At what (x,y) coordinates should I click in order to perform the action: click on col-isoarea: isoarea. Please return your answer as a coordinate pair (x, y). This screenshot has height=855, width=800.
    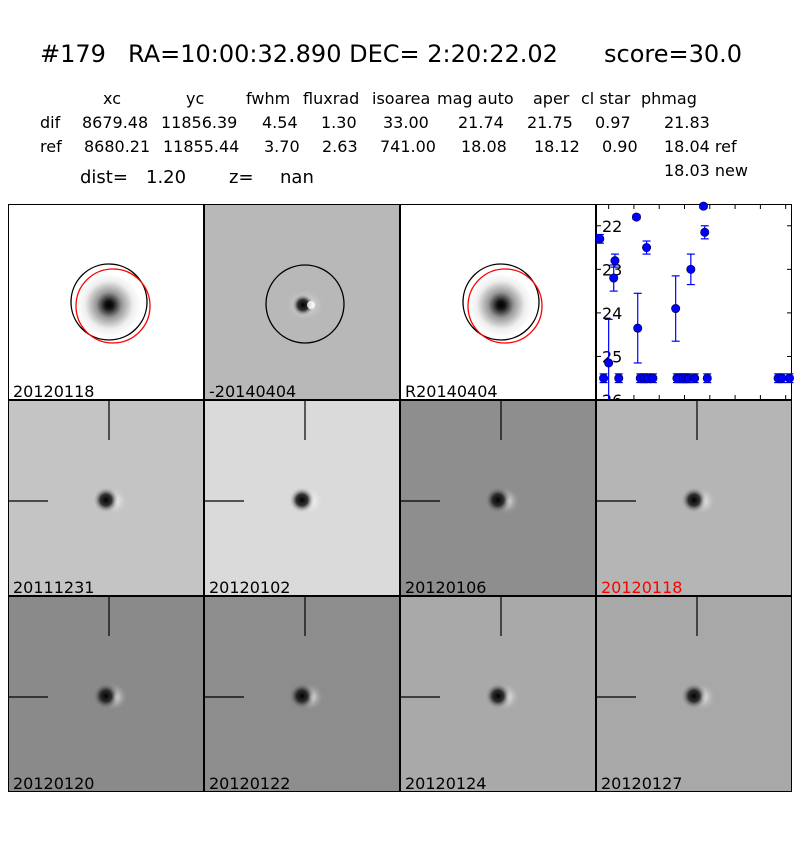
    Looking at the image, I should click on (401, 98).